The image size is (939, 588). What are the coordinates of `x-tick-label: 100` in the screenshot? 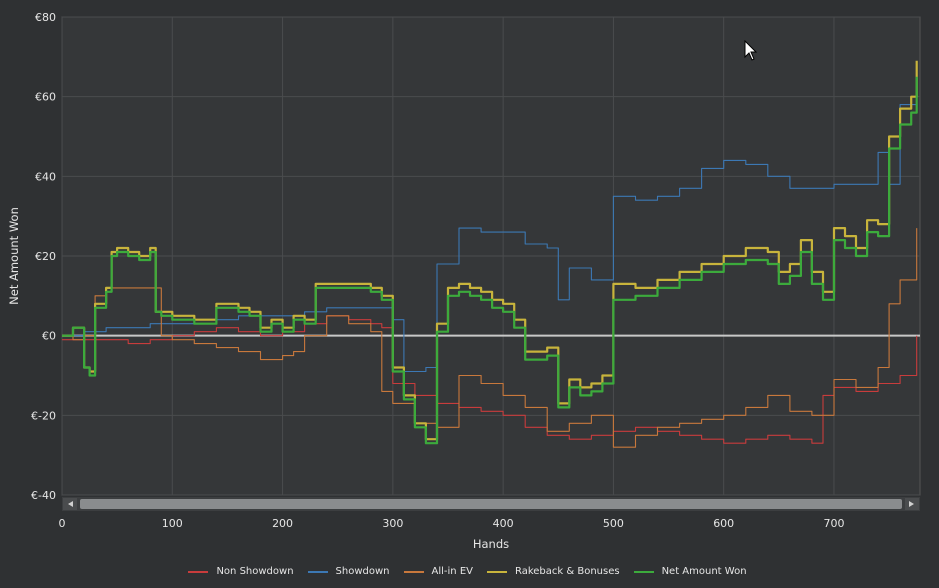 It's located at (172, 523).